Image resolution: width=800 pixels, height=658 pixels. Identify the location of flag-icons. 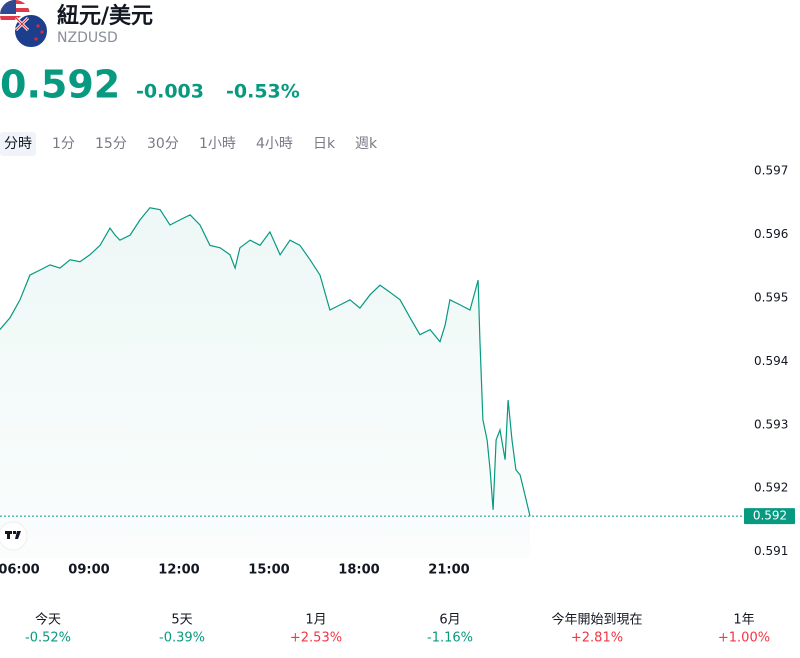
(24, 24).